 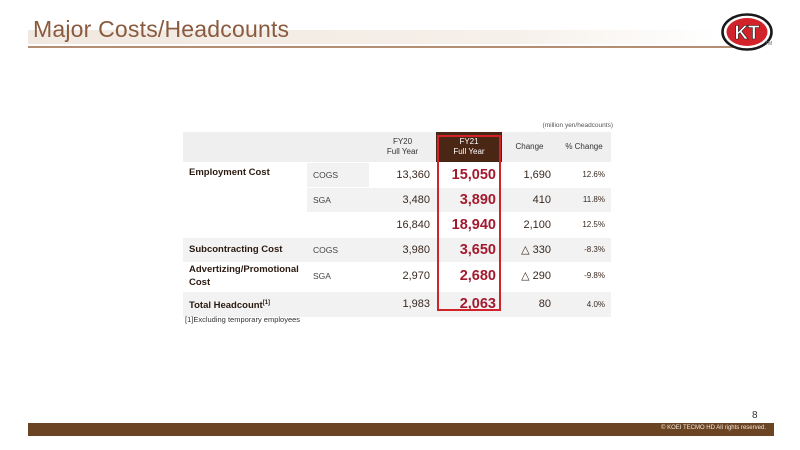 What do you see at coordinates (584, 249) in the screenshot?
I see `pct-change-value: -8.3%` at bounding box center [584, 249].